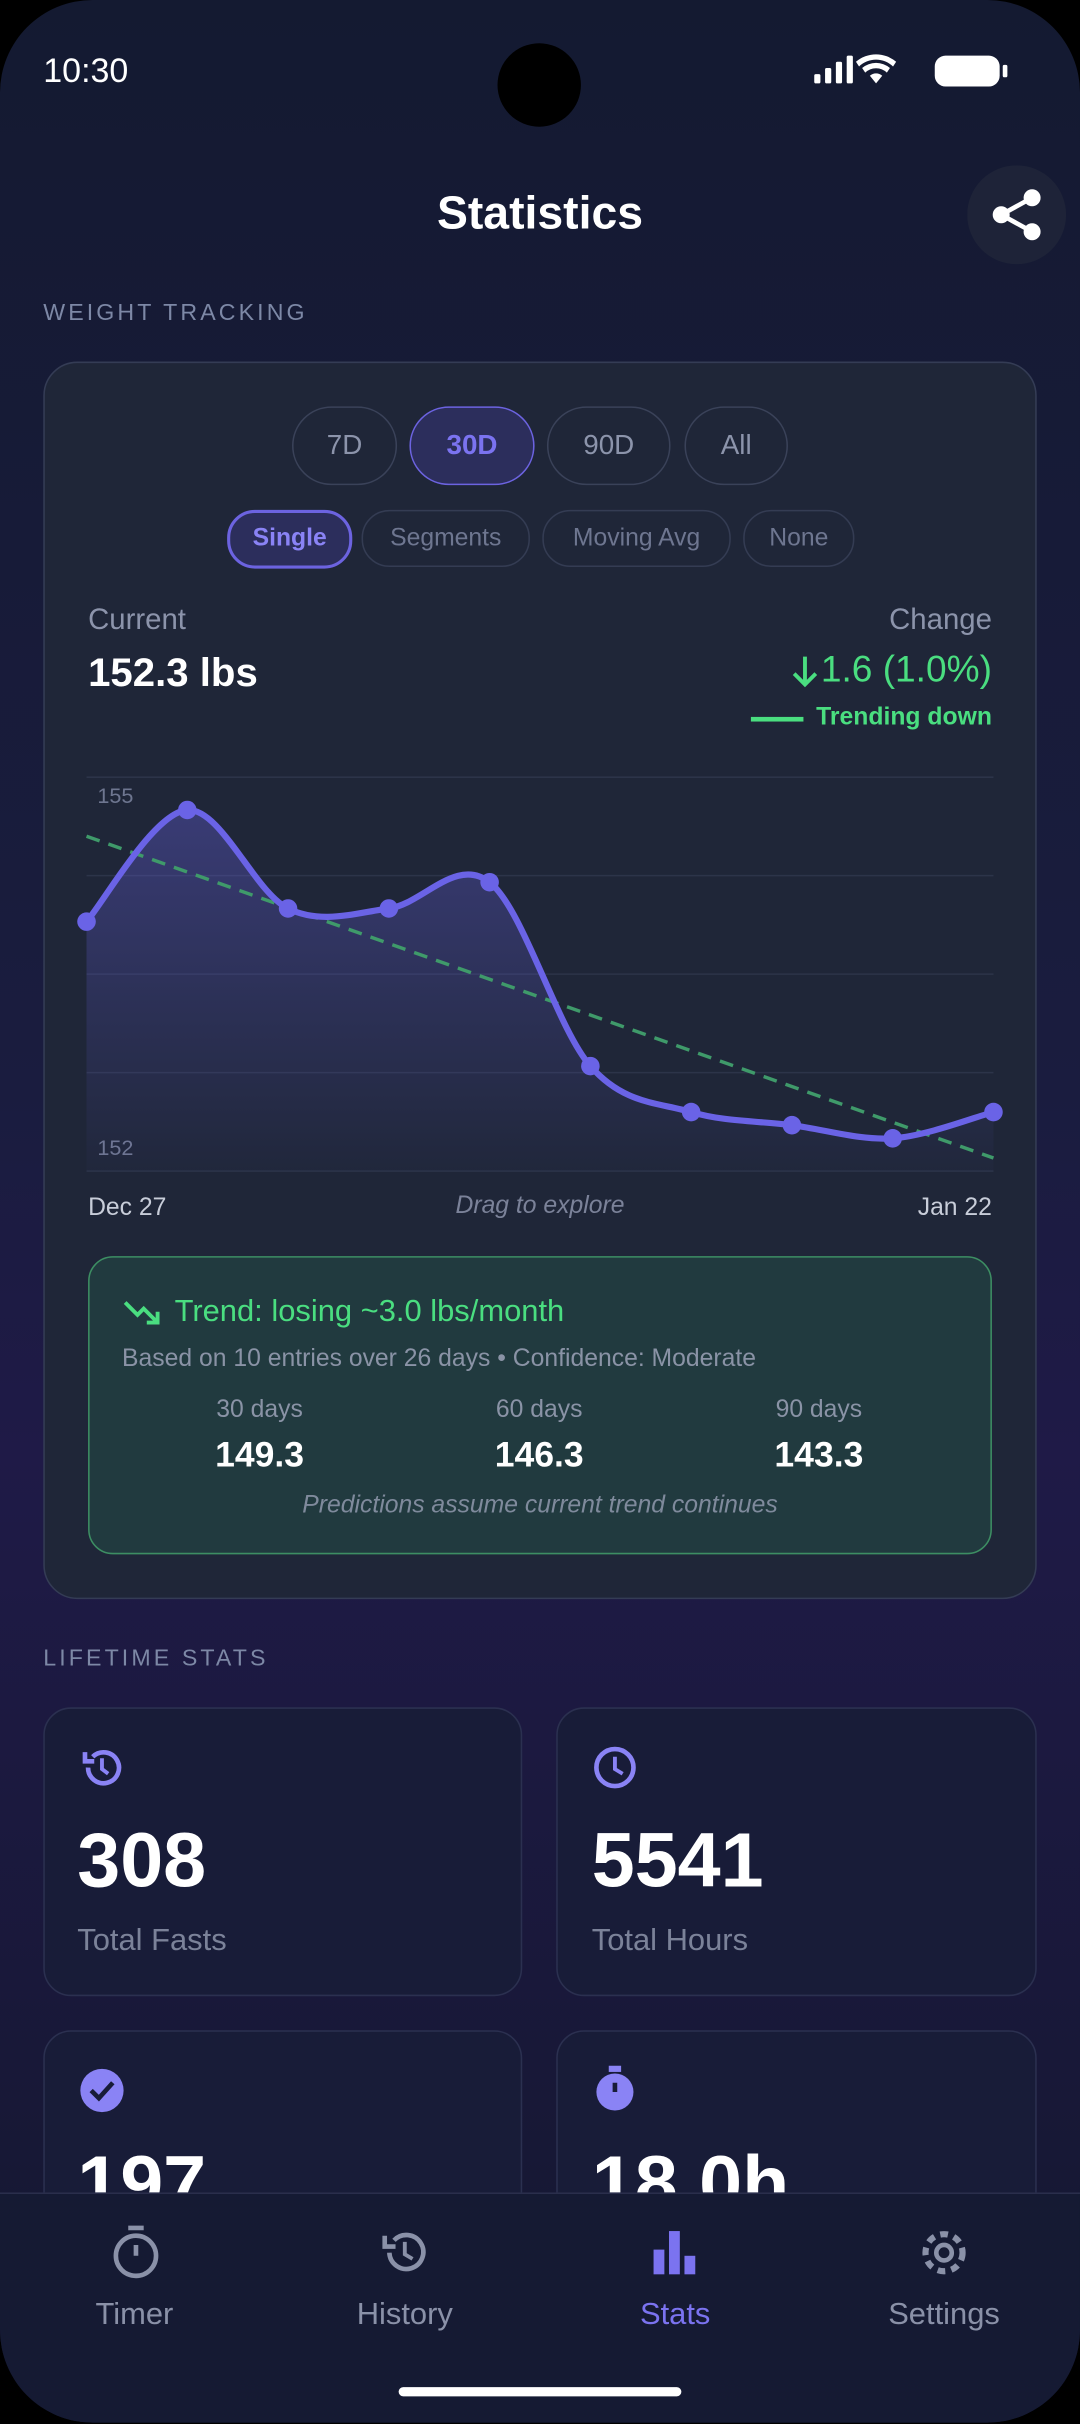 This screenshot has height=2424, width=1080. Describe the element at coordinates (173, 672) in the screenshot. I see `current-value: 152.3 lbs` at that location.